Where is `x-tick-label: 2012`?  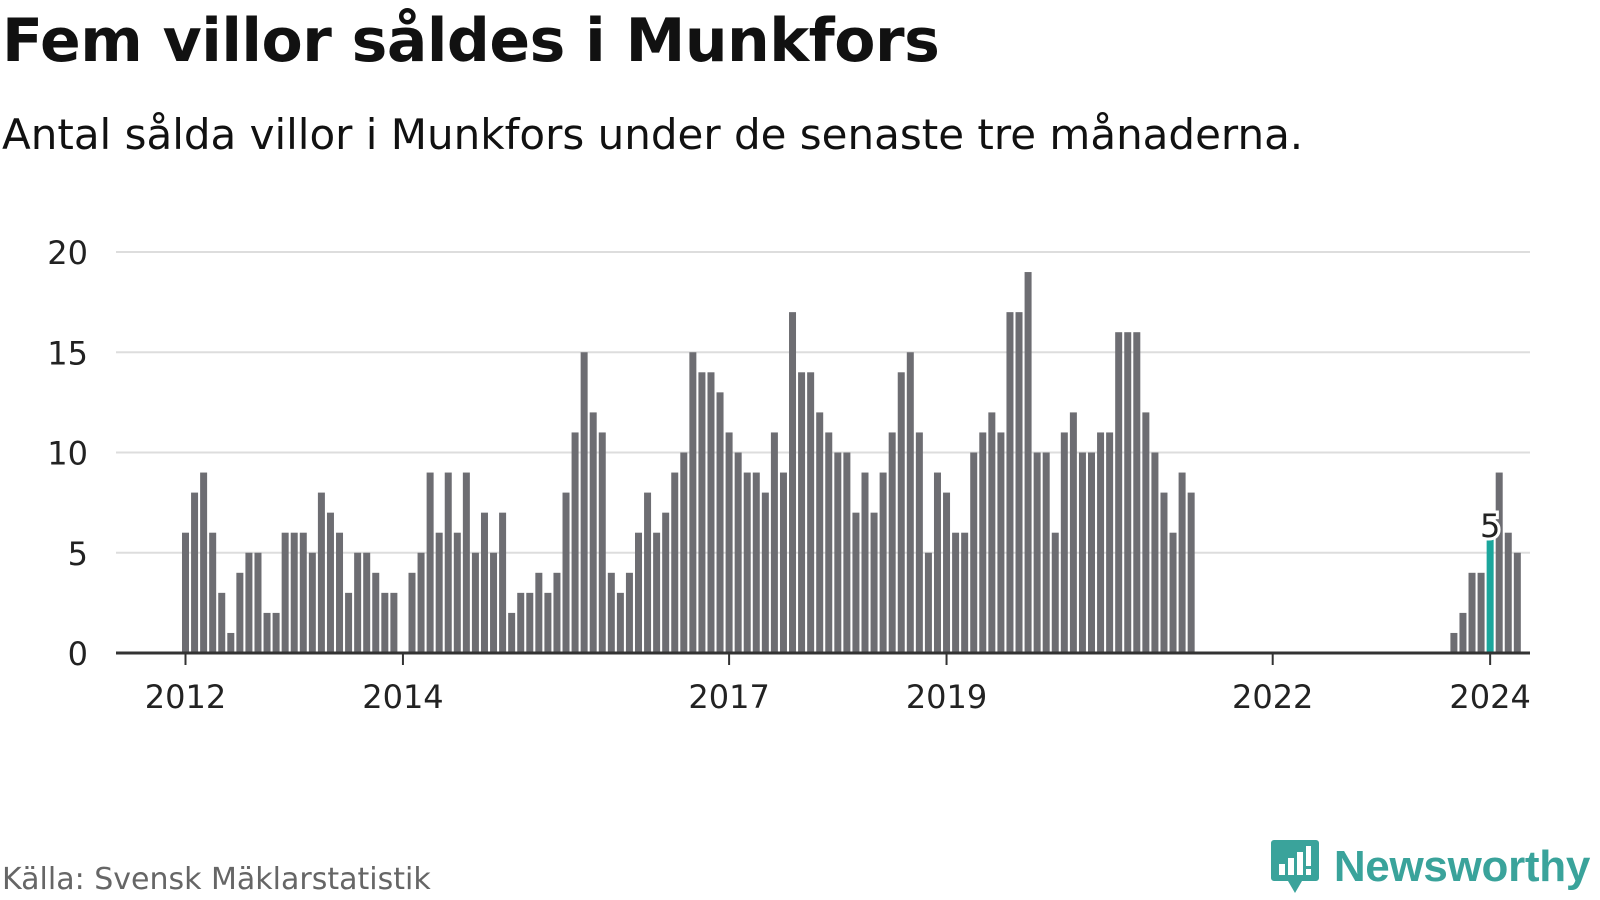 x-tick-label: 2012 is located at coordinates (185, 697).